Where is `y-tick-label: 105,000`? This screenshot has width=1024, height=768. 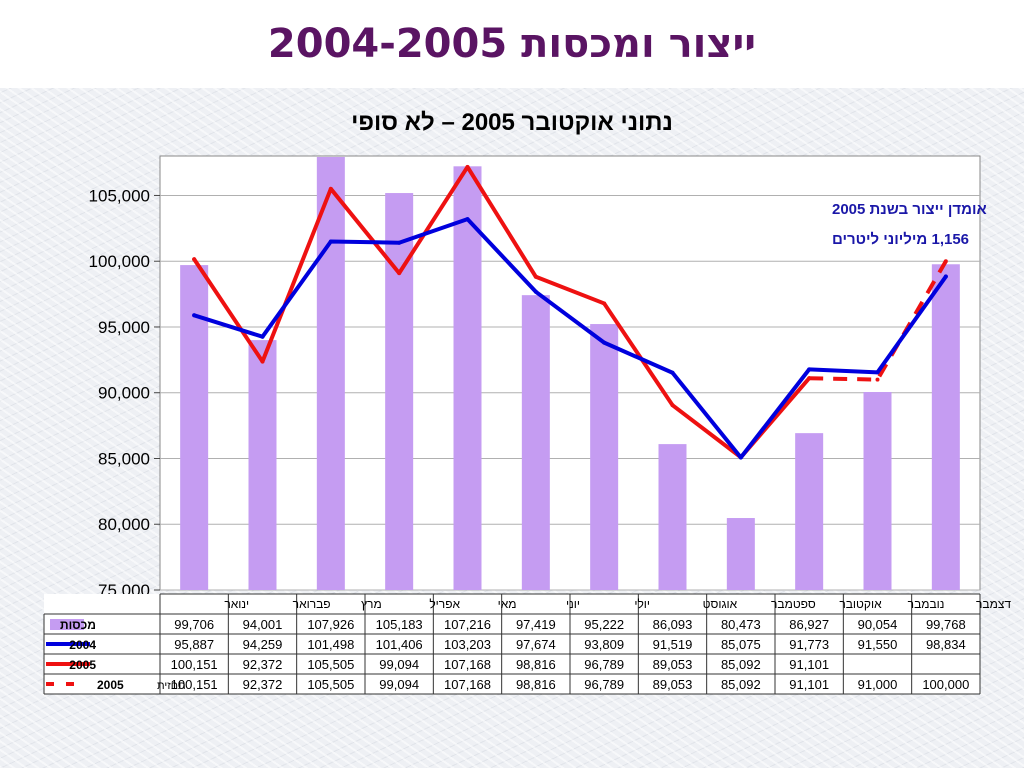
y-tick-label: 105,000 is located at coordinates (119, 195).